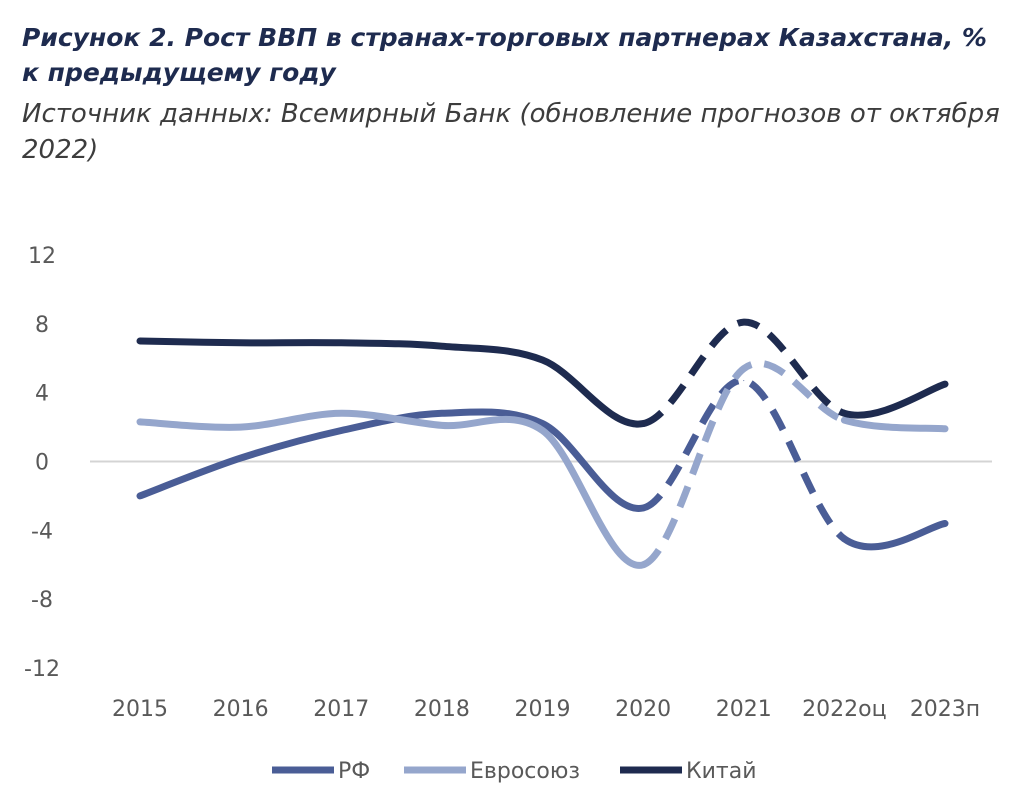 This screenshot has width=1023, height=800. Describe the element at coordinates (844, 709) in the screenshot. I see `x-tick-label: 2022оц` at that location.